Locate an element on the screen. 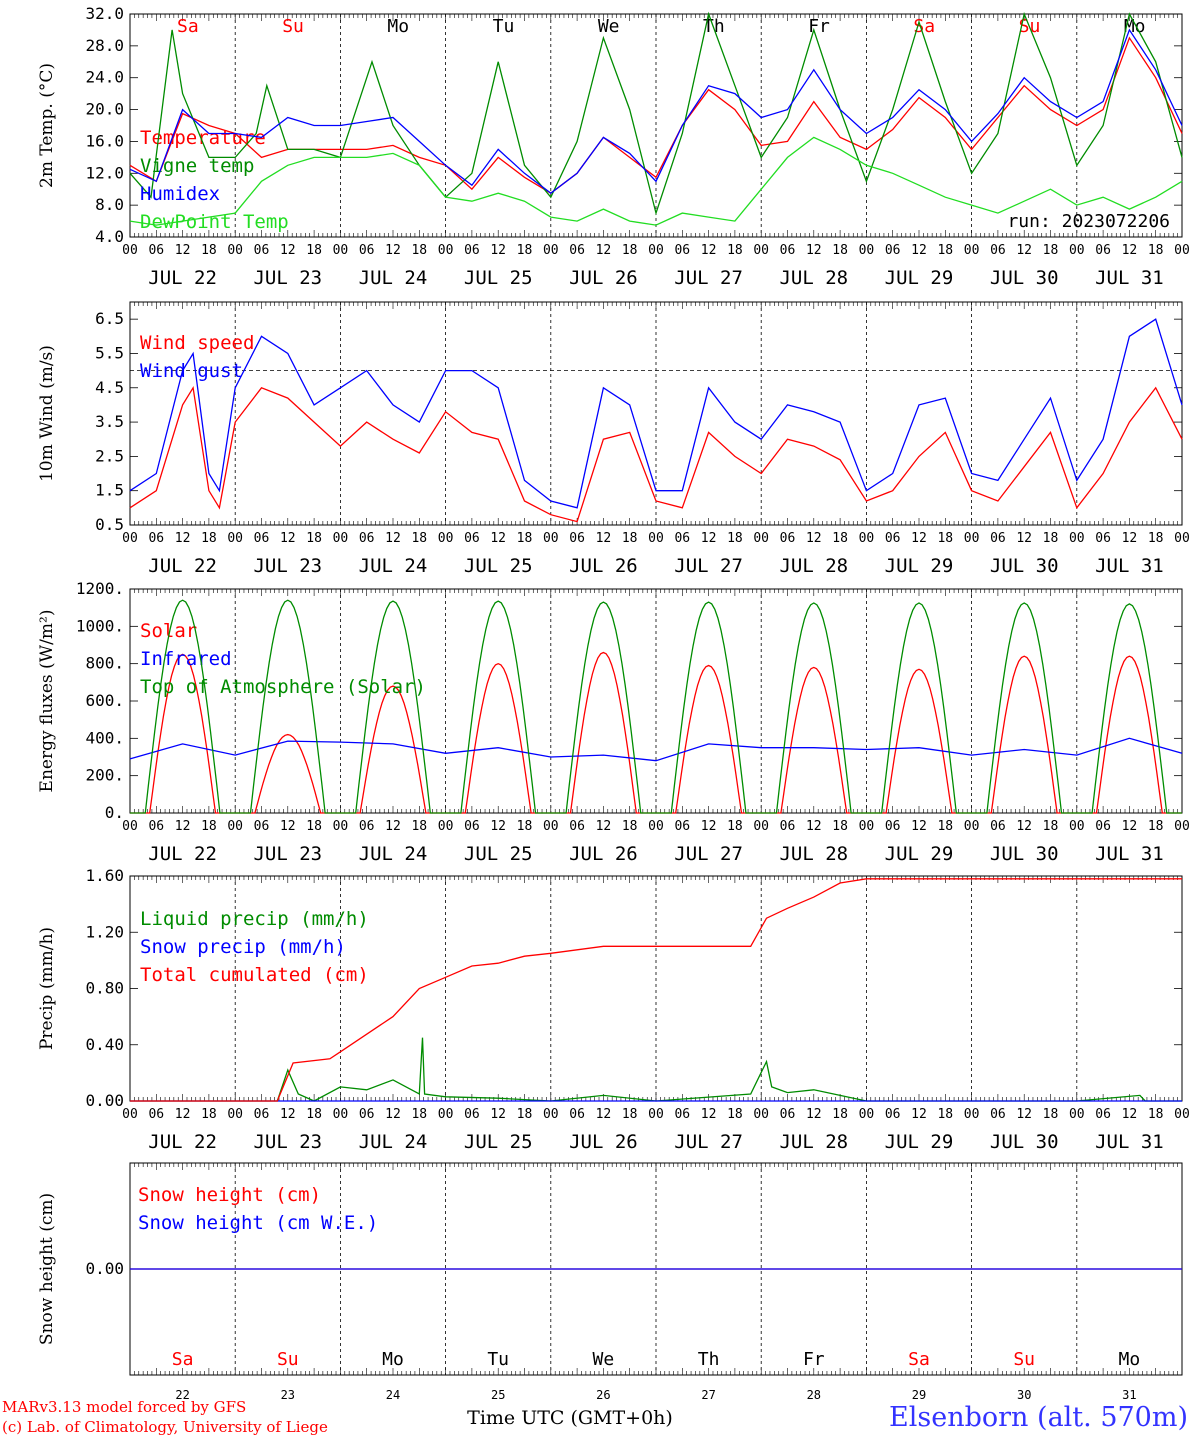 Image resolution: width=1194 pixels, height=1440 pixels. legend-label: Humidex is located at coordinates (180, 194).